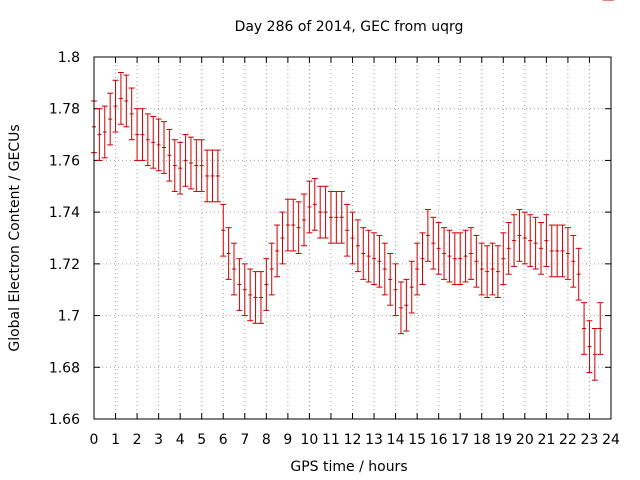  I want to click on x-tick-label: 3, so click(158, 440).